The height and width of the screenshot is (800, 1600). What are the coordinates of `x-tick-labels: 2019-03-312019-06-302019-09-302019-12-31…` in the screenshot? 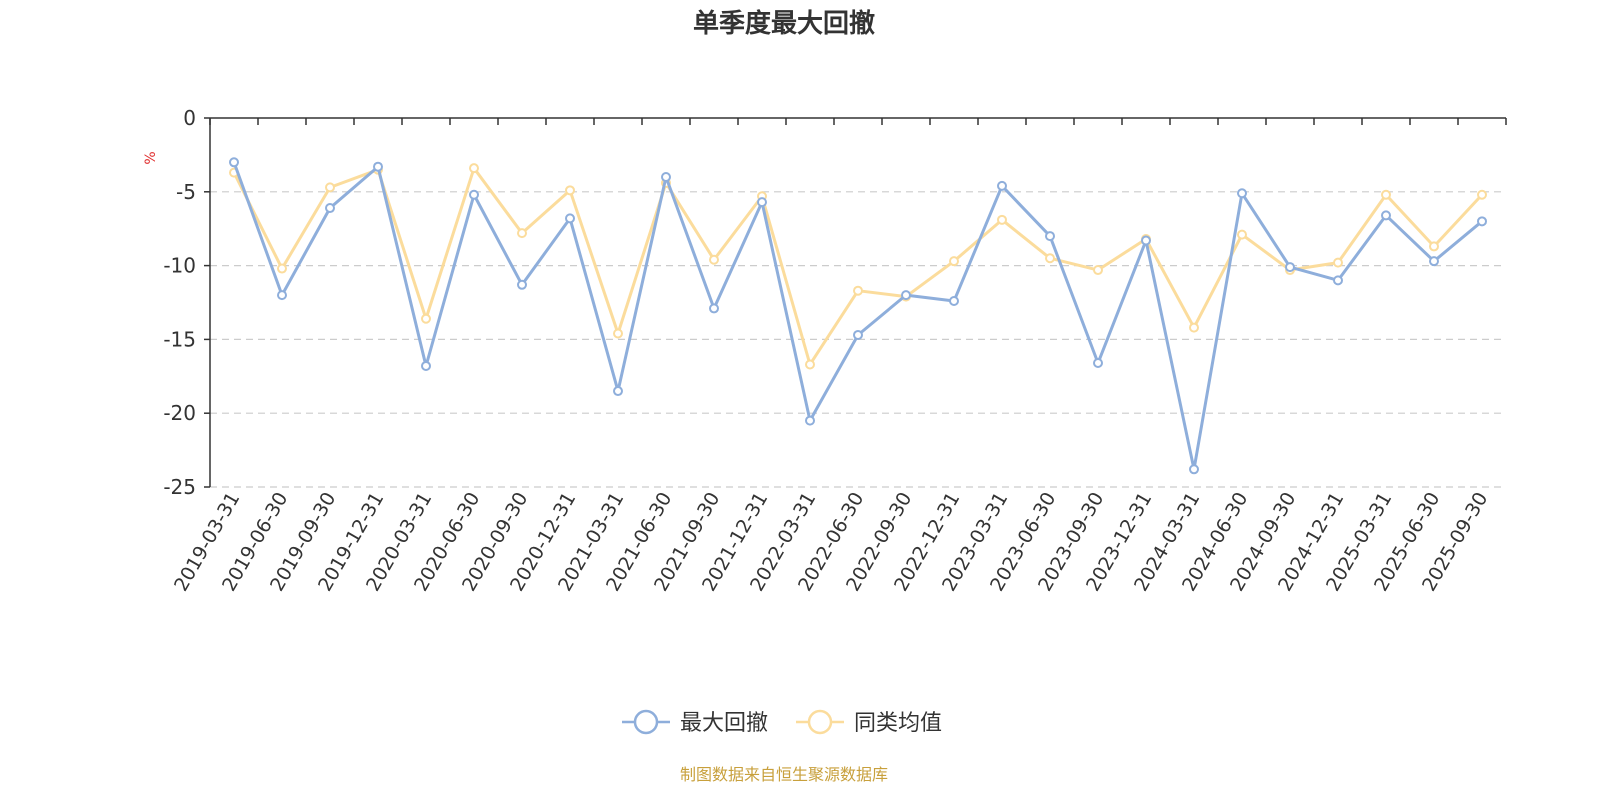 It's located at (831, 542).